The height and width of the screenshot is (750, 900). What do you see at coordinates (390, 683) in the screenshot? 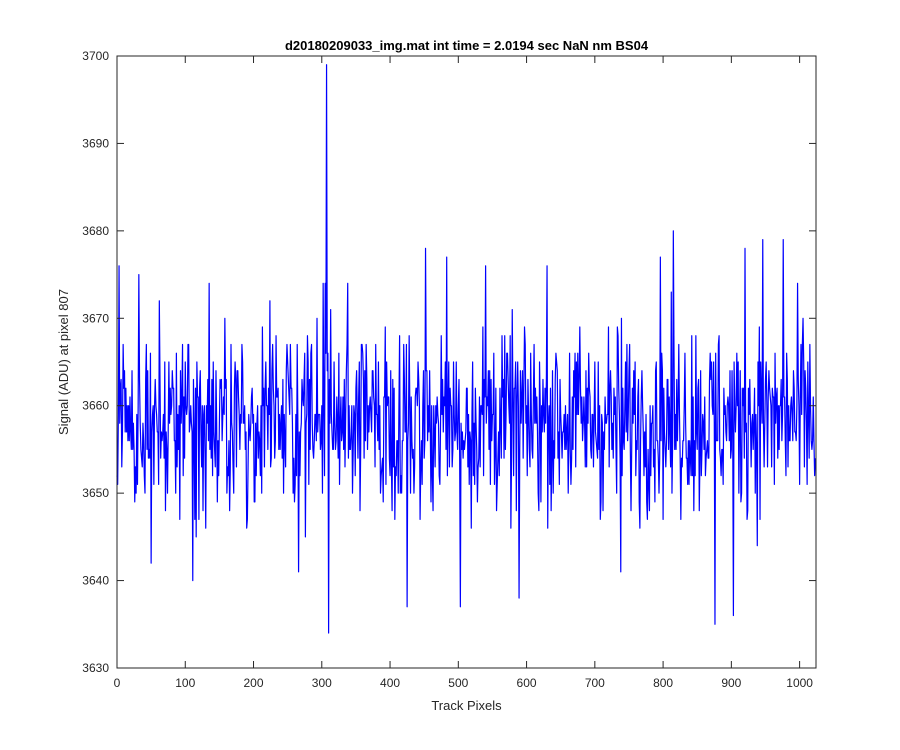
I see `x-tick-label: 400` at bounding box center [390, 683].